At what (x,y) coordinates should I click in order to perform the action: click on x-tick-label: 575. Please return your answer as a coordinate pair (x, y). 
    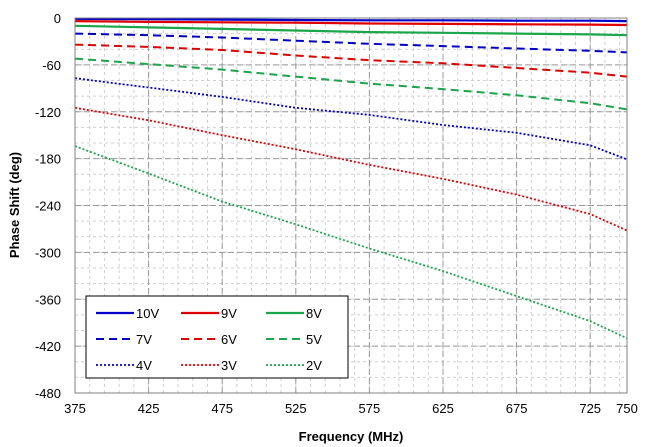
    Looking at the image, I should click on (370, 408).